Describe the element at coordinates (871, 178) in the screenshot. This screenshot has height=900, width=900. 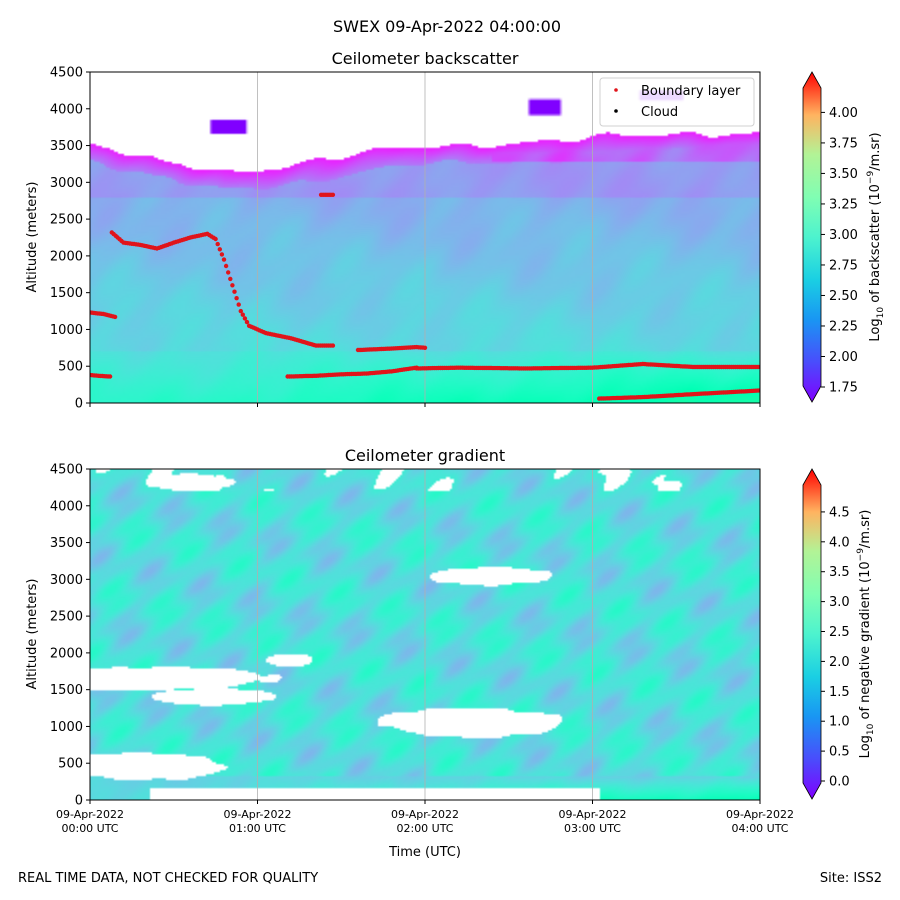
I see `top-cb-label-d: −9` at that location.